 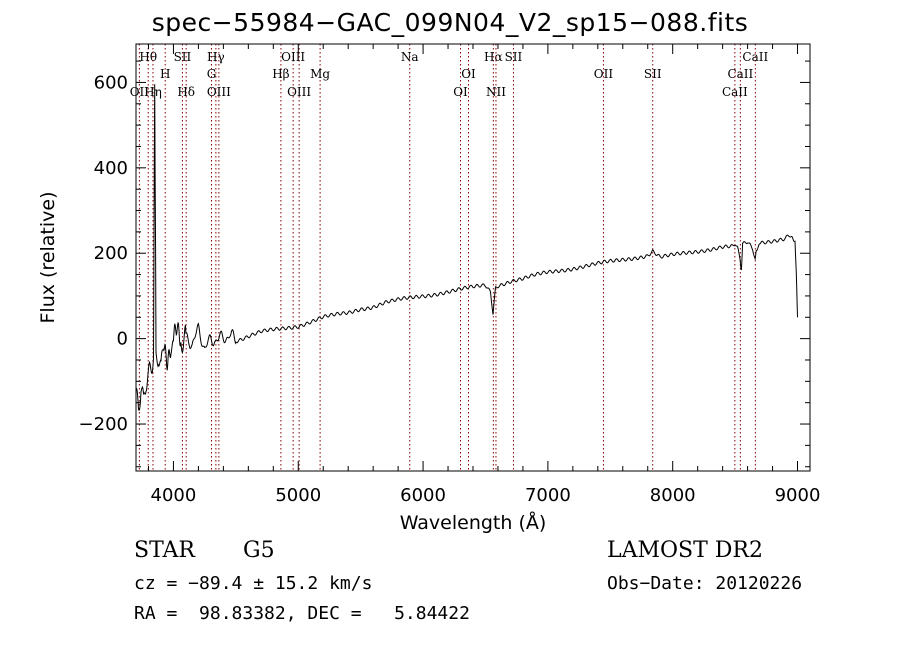 I want to click on spectral-line-label: H, so click(x=165, y=74).